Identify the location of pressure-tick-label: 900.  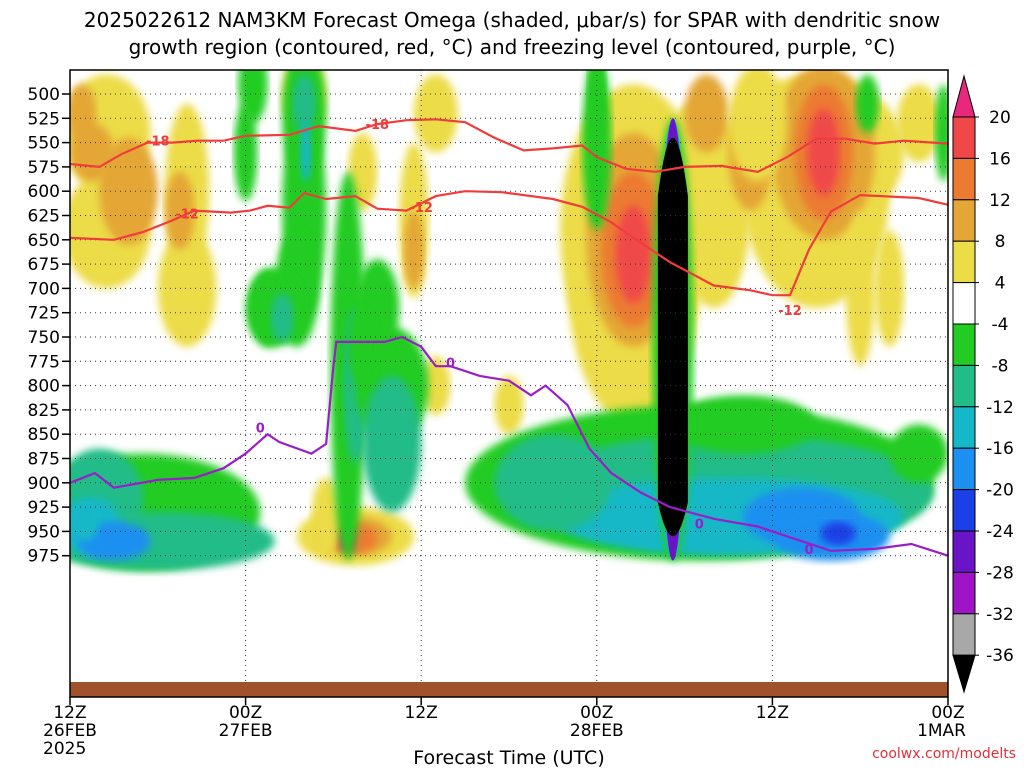
(44, 484).